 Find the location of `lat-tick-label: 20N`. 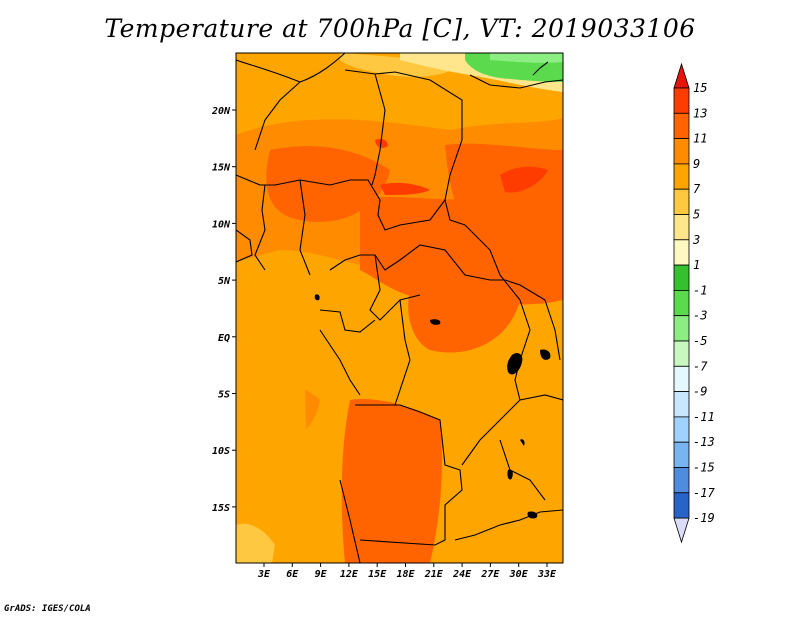

lat-tick-label: 20N is located at coordinates (221, 111).